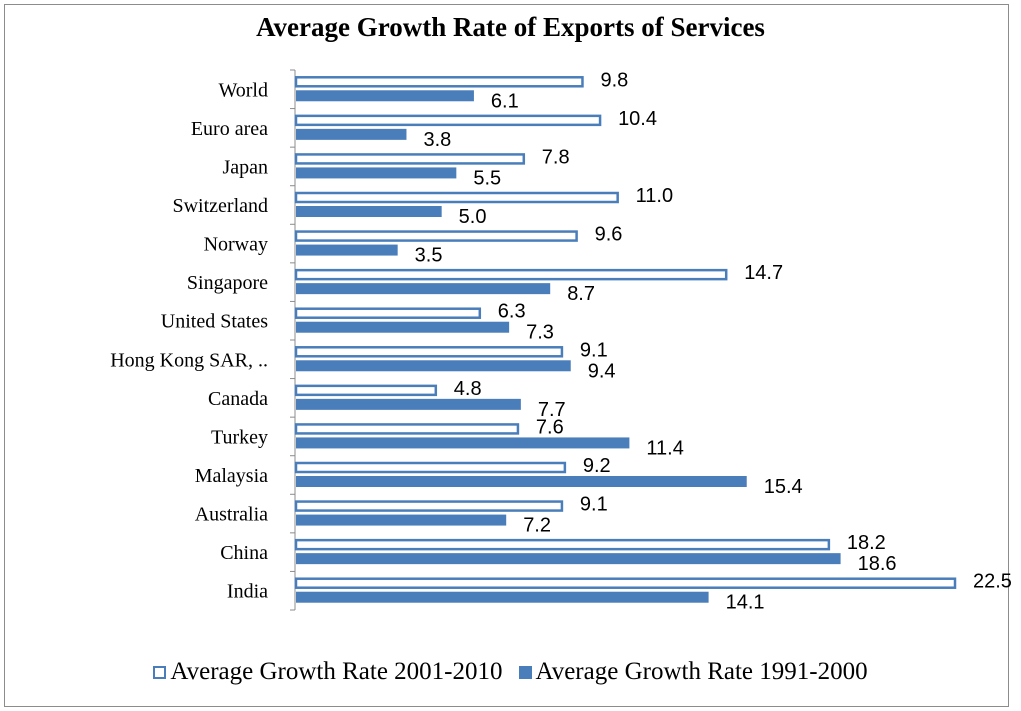 The image size is (1021, 711). Describe the element at coordinates (537, 526) in the screenshot. I see `data-label-1991-2000: 7.2` at that location.